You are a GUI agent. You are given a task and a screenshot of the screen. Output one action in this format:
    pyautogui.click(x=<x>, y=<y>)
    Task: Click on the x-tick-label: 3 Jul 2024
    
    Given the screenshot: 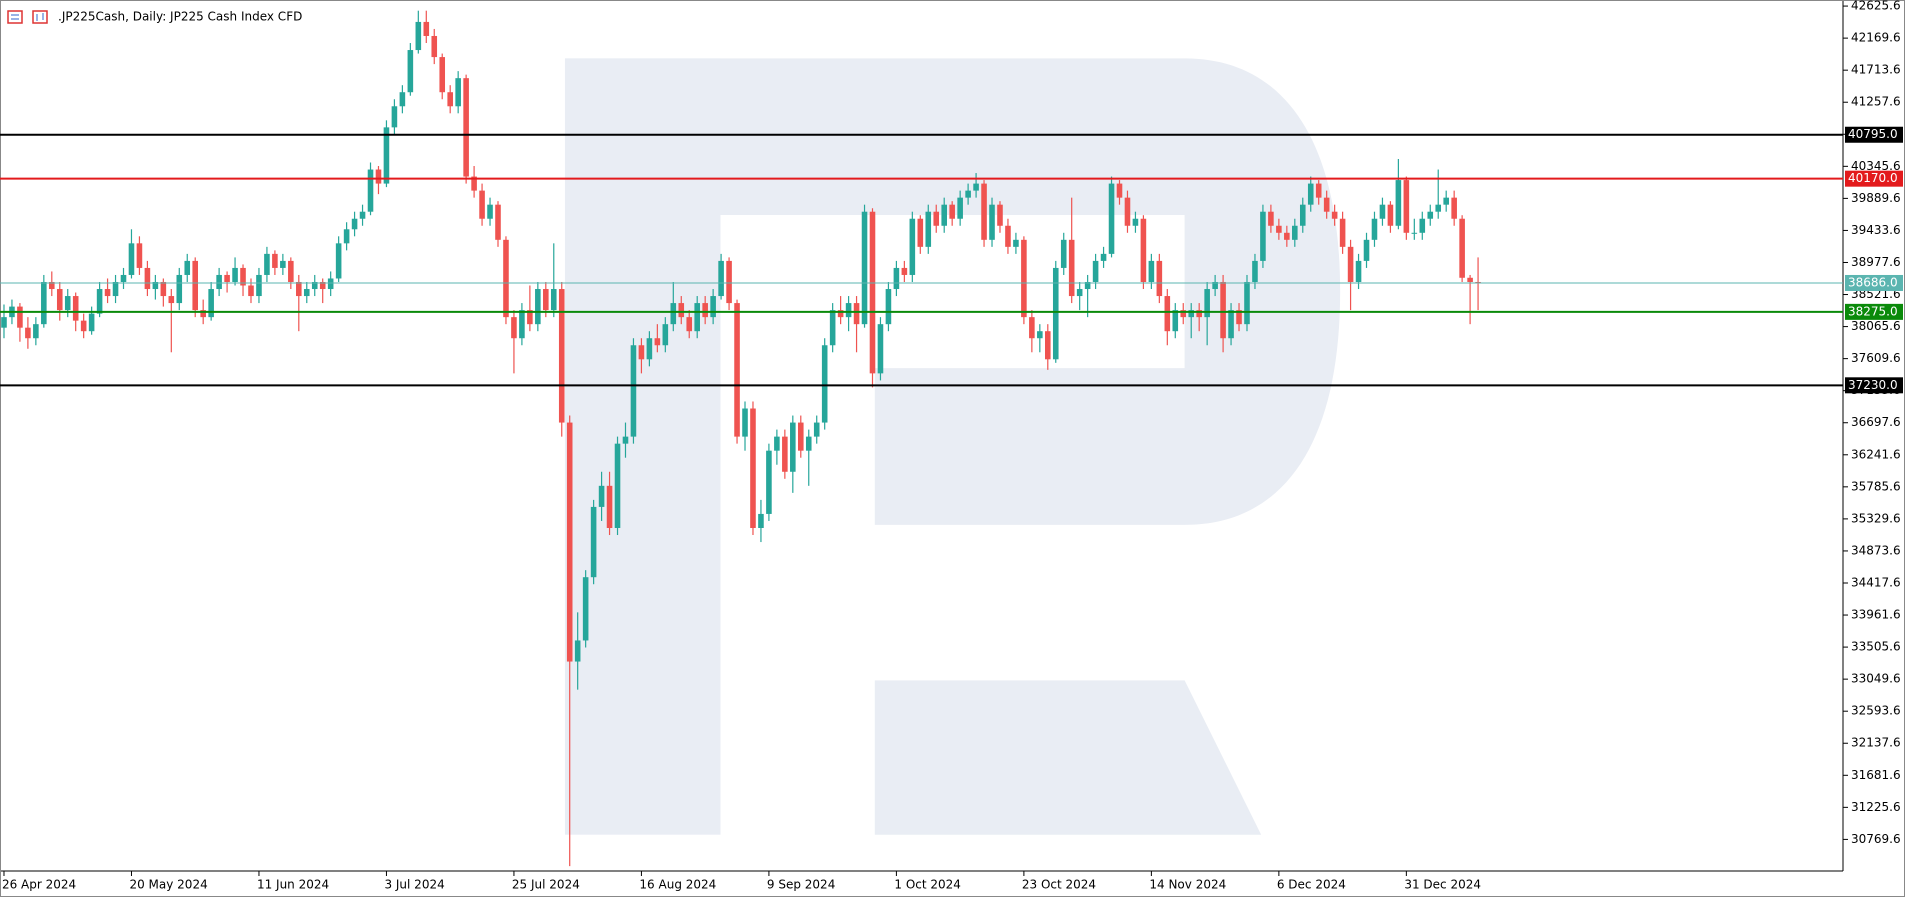 What is the action you would take?
    pyautogui.click(x=414, y=885)
    